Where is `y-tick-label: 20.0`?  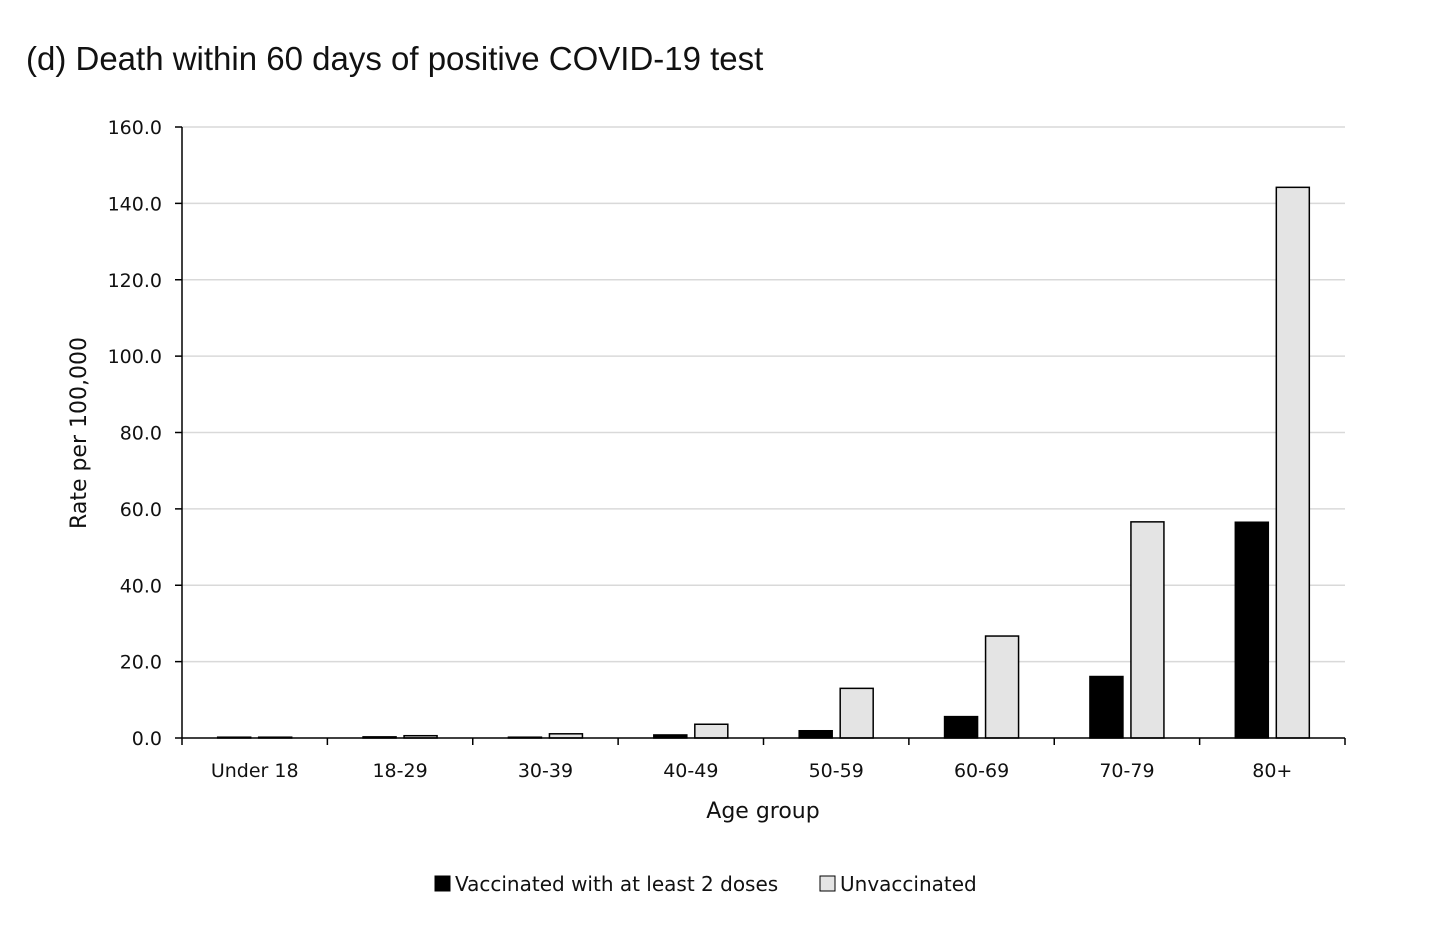
y-tick-label: 20.0 is located at coordinates (141, 663).